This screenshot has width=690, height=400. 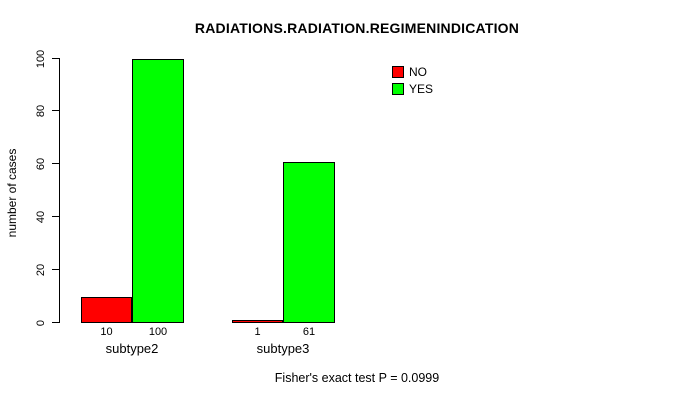 I want to click on y-tick-label: 60, so click(x=41, y=164).